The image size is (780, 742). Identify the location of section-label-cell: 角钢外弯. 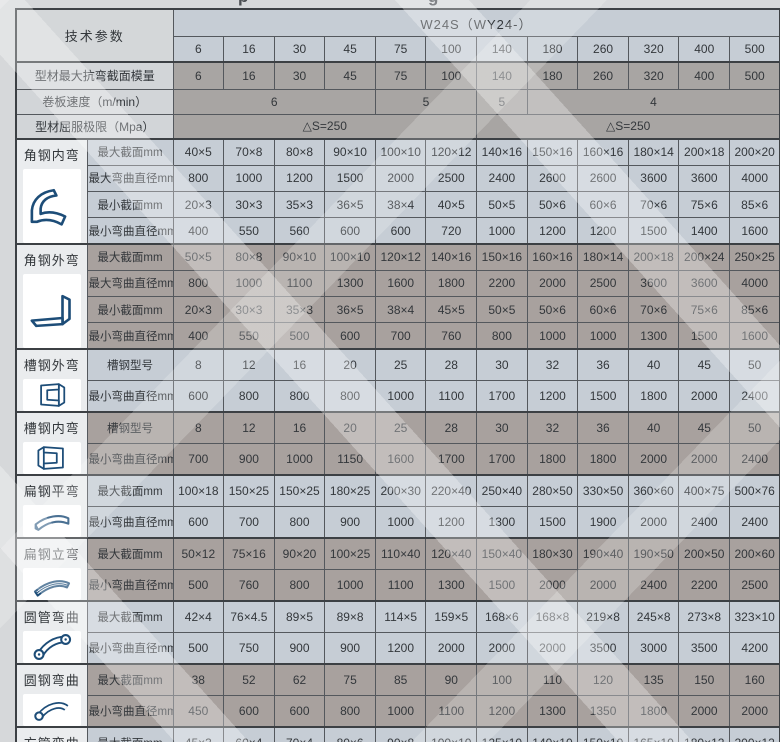
(51, 296).